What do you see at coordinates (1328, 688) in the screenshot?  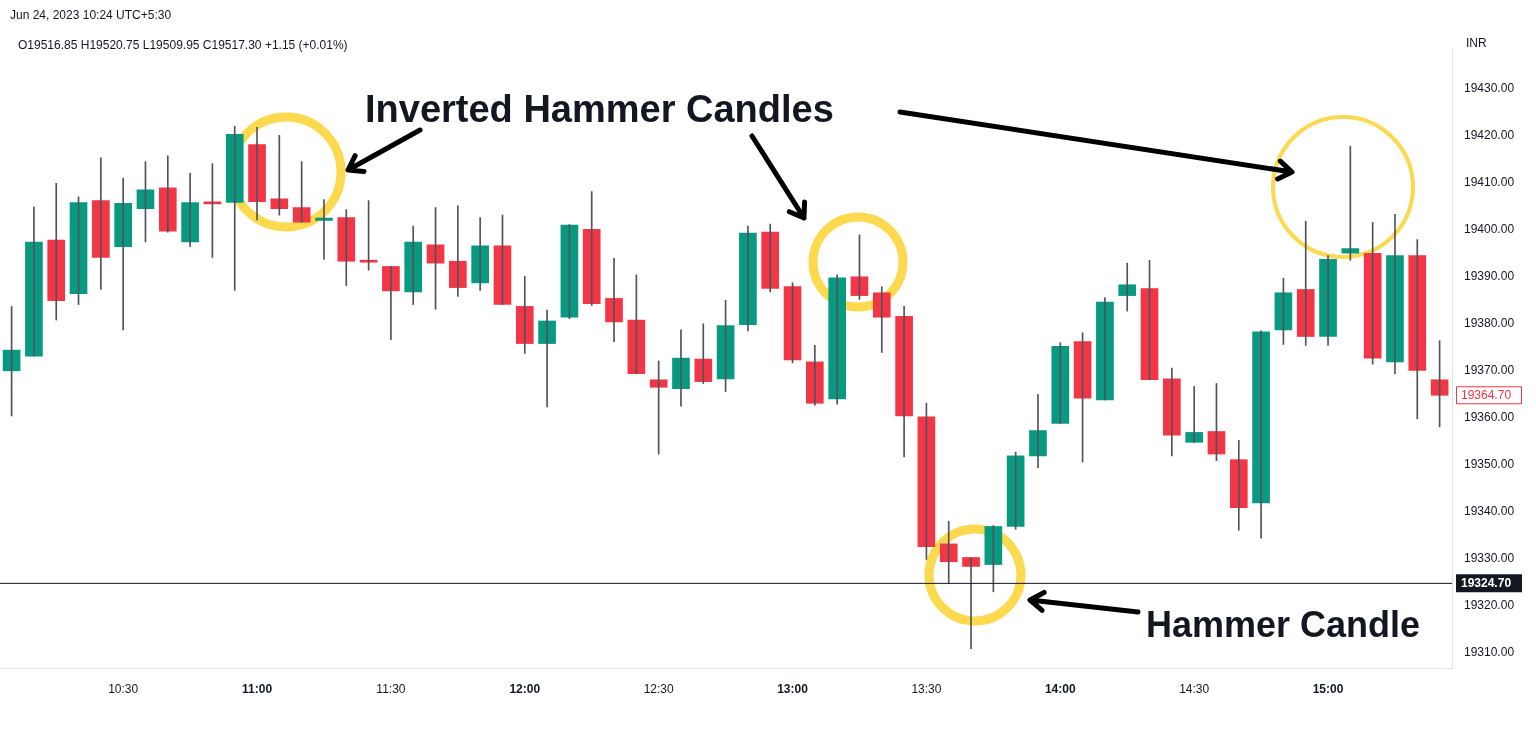 I see `x-tick-label: 15:00` at bounding box center [1328, 688].